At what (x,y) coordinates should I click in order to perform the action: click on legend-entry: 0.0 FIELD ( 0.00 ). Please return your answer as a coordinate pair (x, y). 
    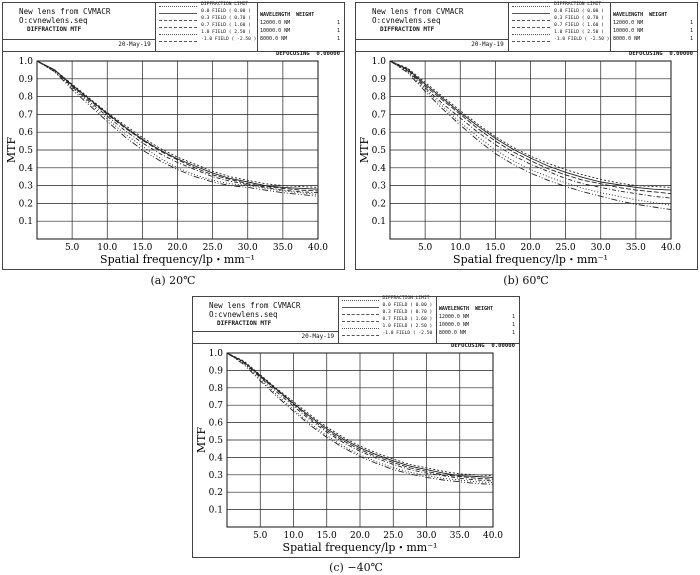
    Looking at the image, I should click on (559, 13).